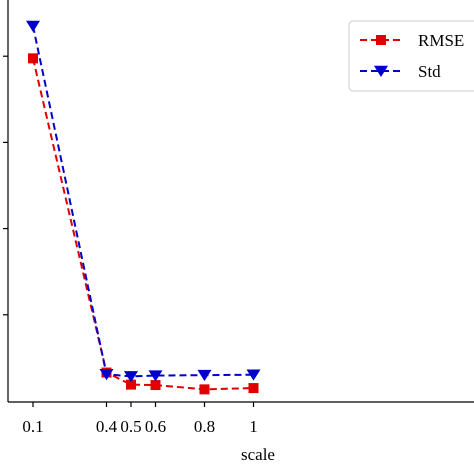 Image resolution: width=474 pixels, height=474 pixels. What do you see at coordinates (381, 71) in the screenshot?
I see `legend-marker-std` at bounding box center [381, 71].